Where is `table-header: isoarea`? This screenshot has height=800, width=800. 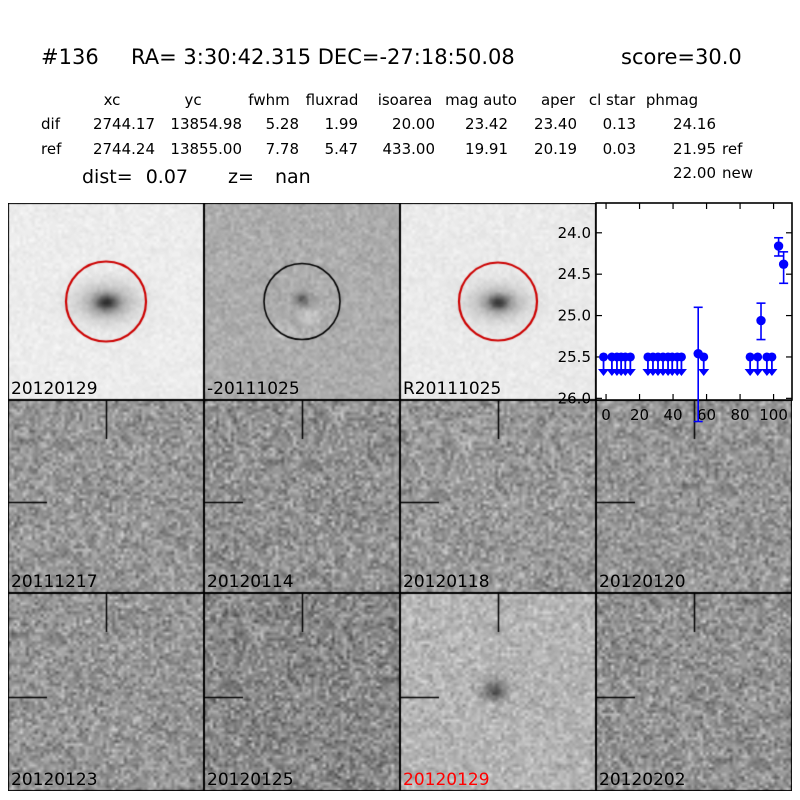 table-header: isoarea is located at coordinates (405, 100).